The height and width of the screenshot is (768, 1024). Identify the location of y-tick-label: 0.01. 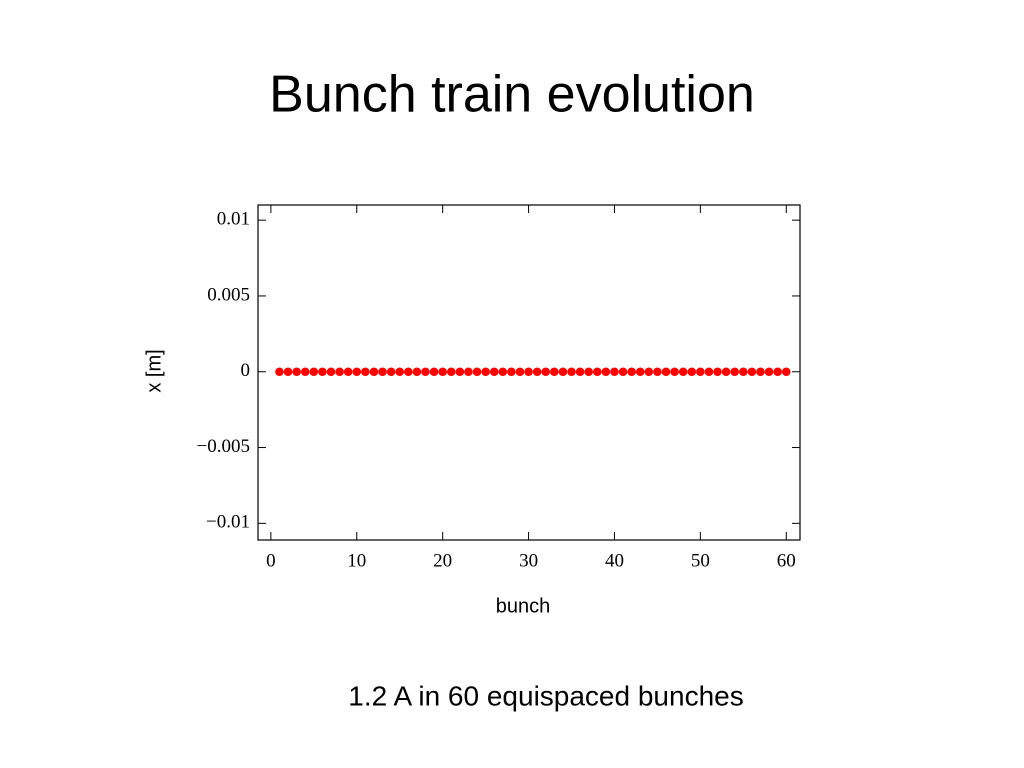
(233, 219).